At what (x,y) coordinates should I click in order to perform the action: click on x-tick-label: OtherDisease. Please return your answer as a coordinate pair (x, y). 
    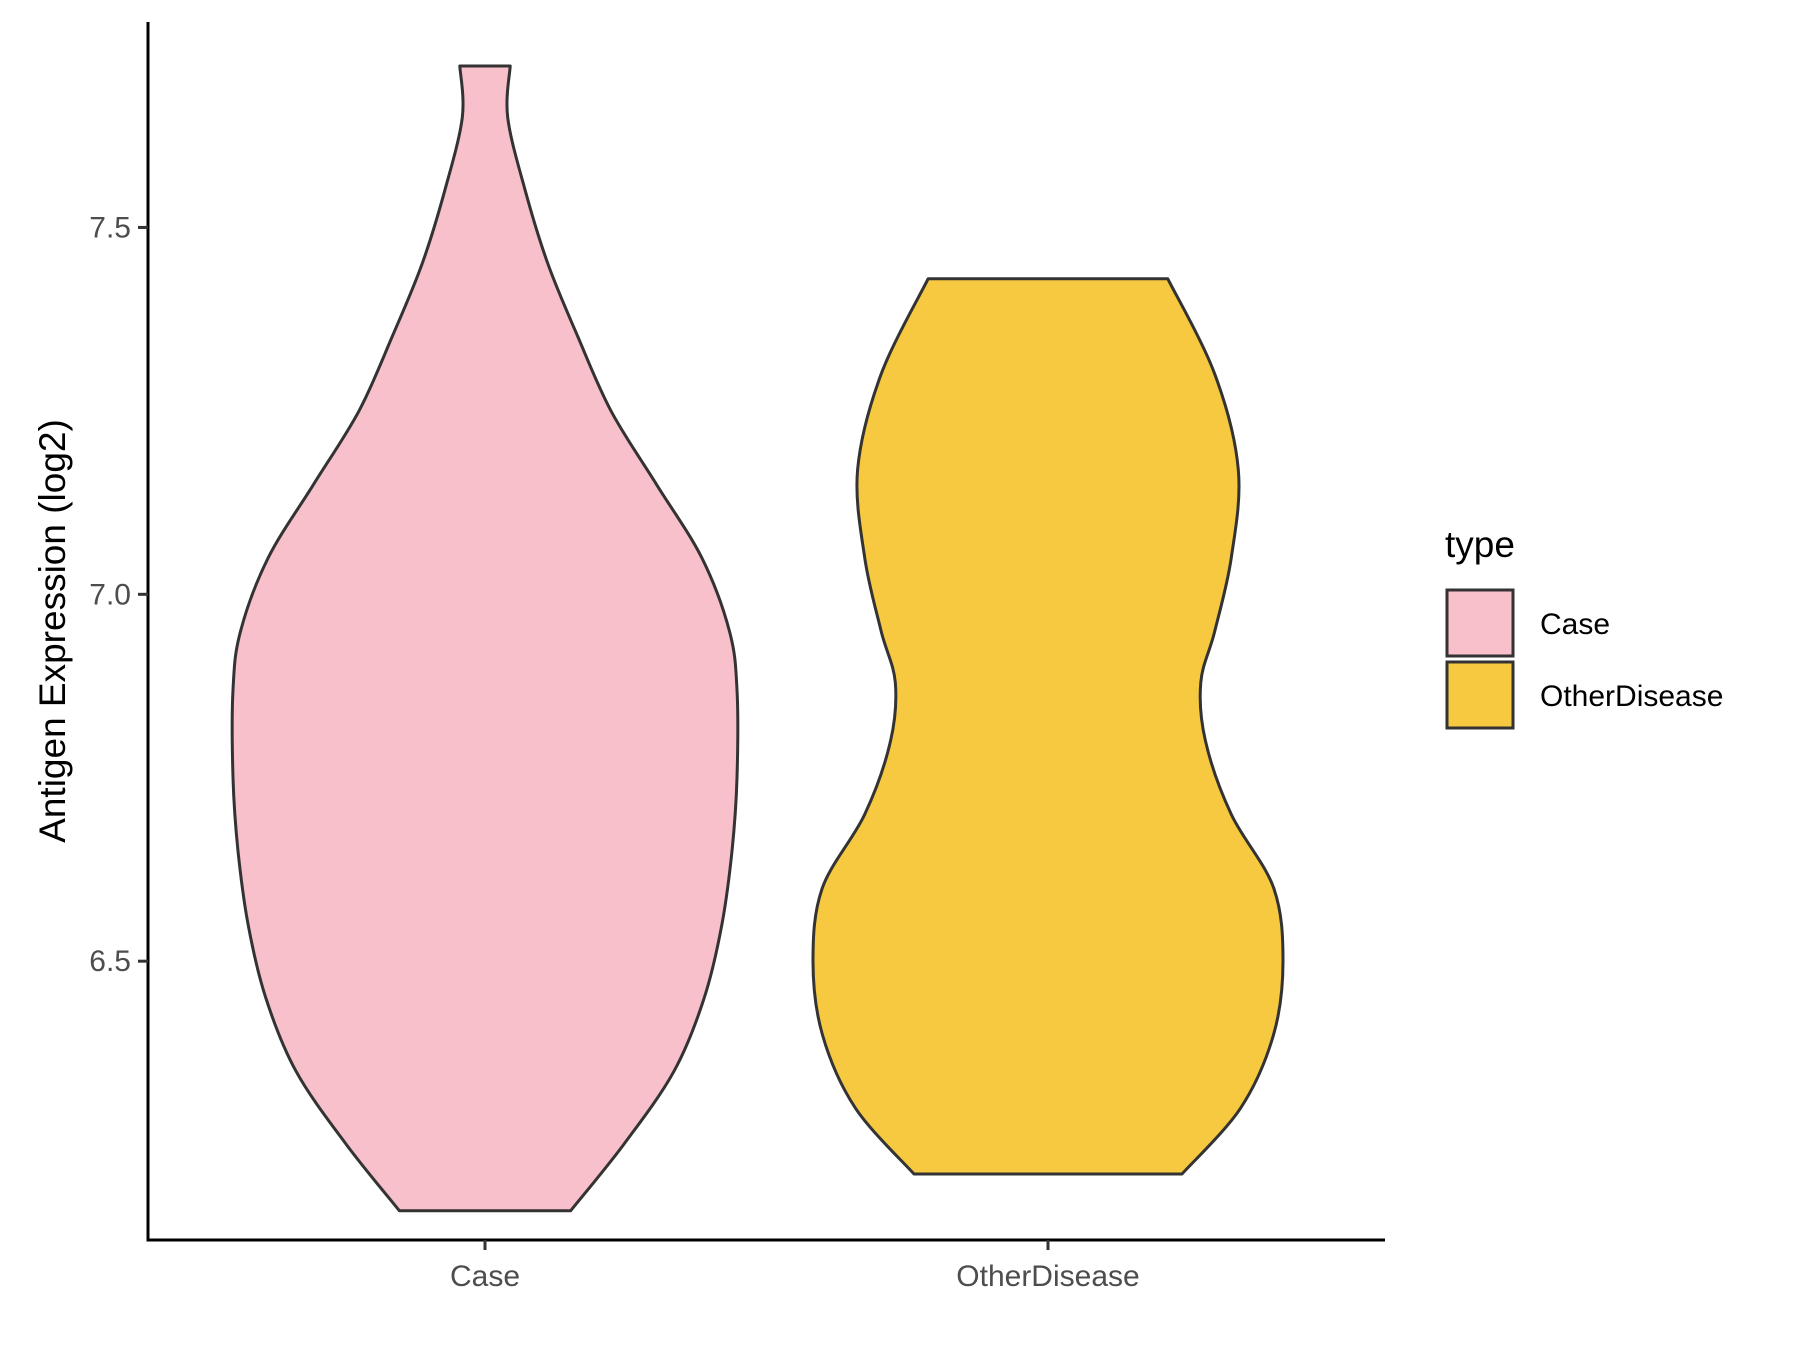
    Looking at the image, I should click on (1047, 1276).